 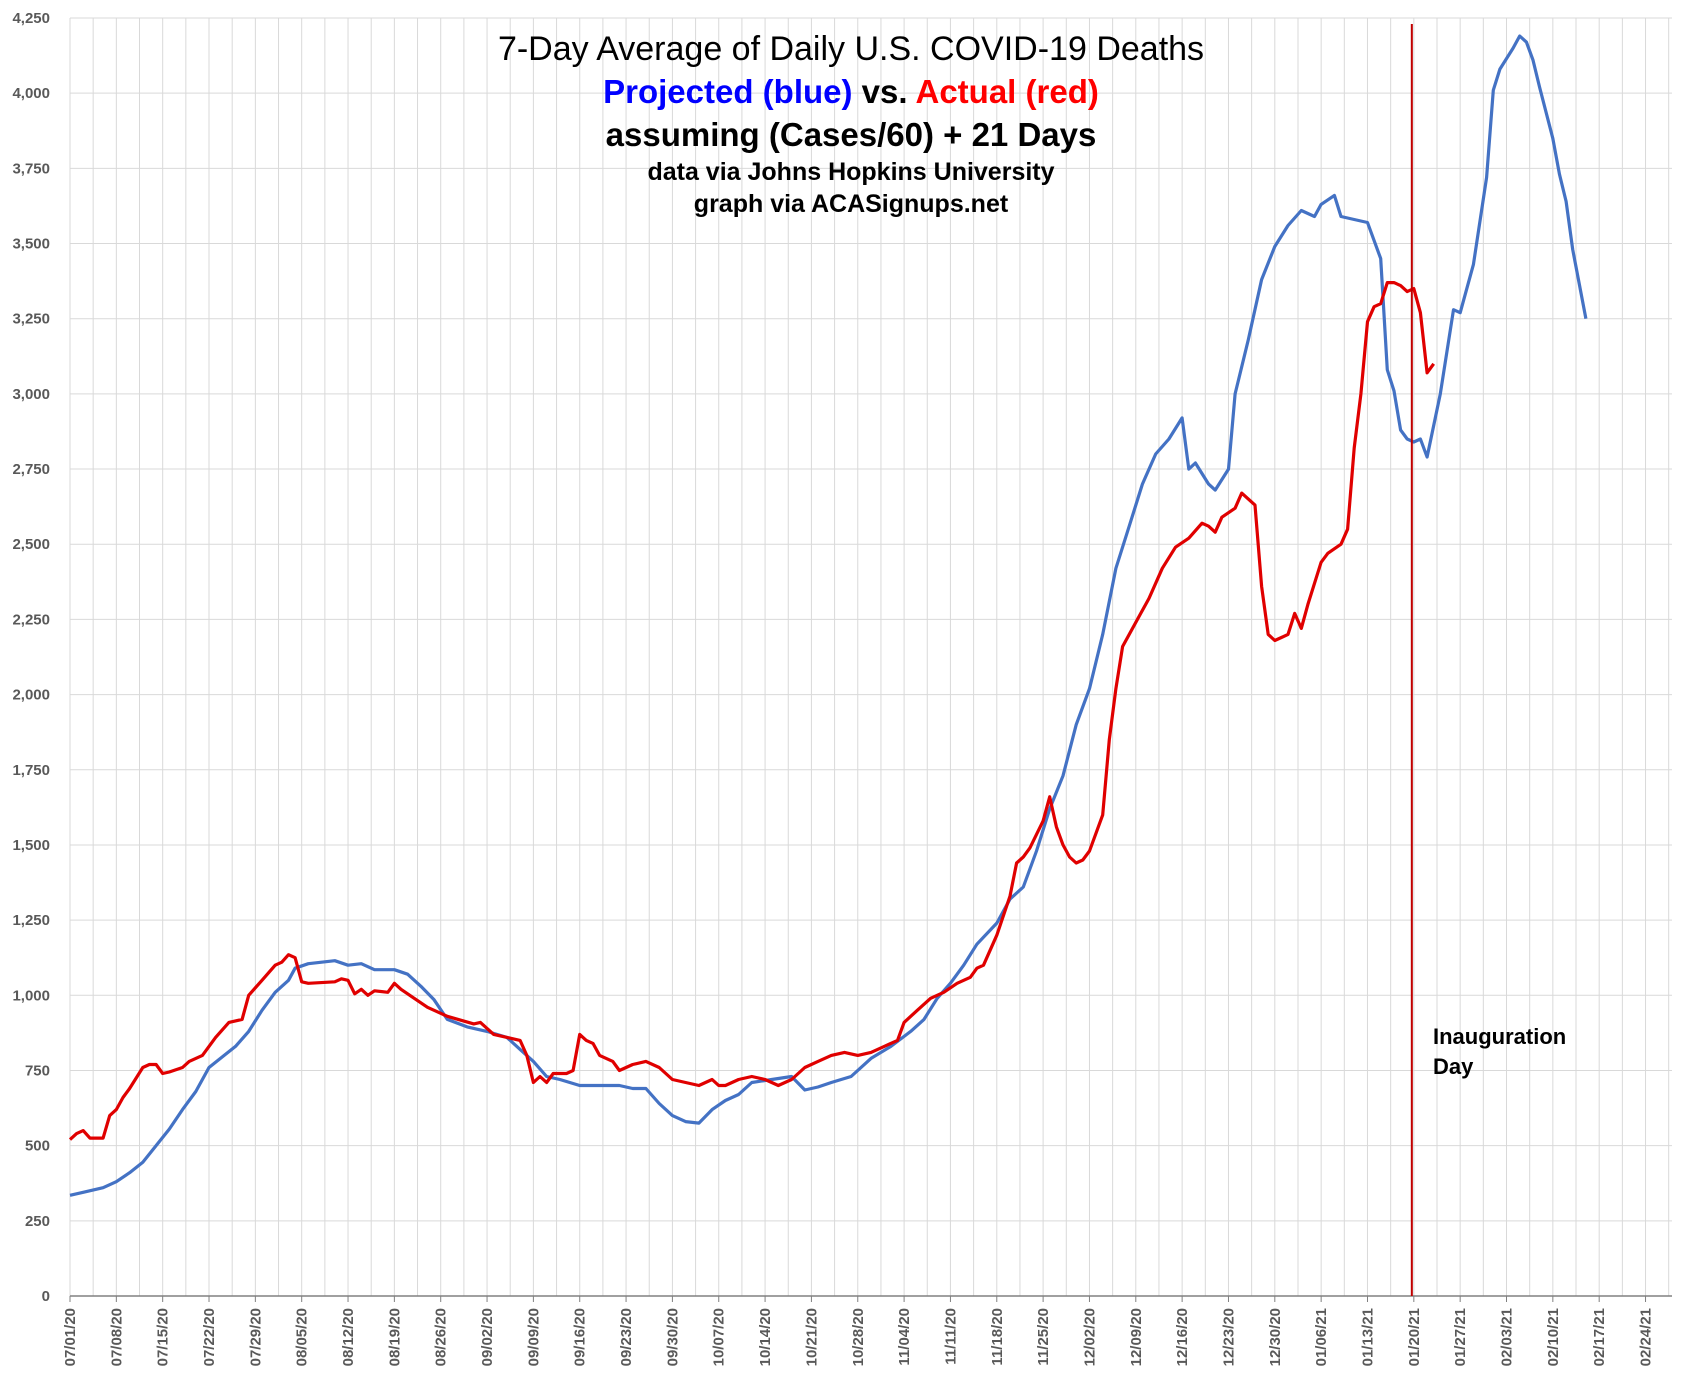 I want to click on x-tick-label: 09/09/20, so click(x=533, y=1337).